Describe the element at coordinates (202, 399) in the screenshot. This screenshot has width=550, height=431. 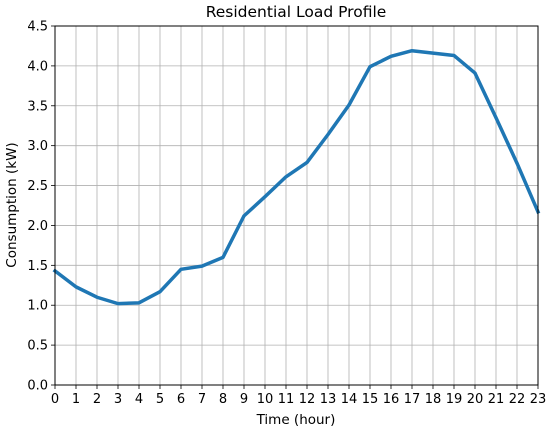
I see `x-tick-label: 7` at that location.